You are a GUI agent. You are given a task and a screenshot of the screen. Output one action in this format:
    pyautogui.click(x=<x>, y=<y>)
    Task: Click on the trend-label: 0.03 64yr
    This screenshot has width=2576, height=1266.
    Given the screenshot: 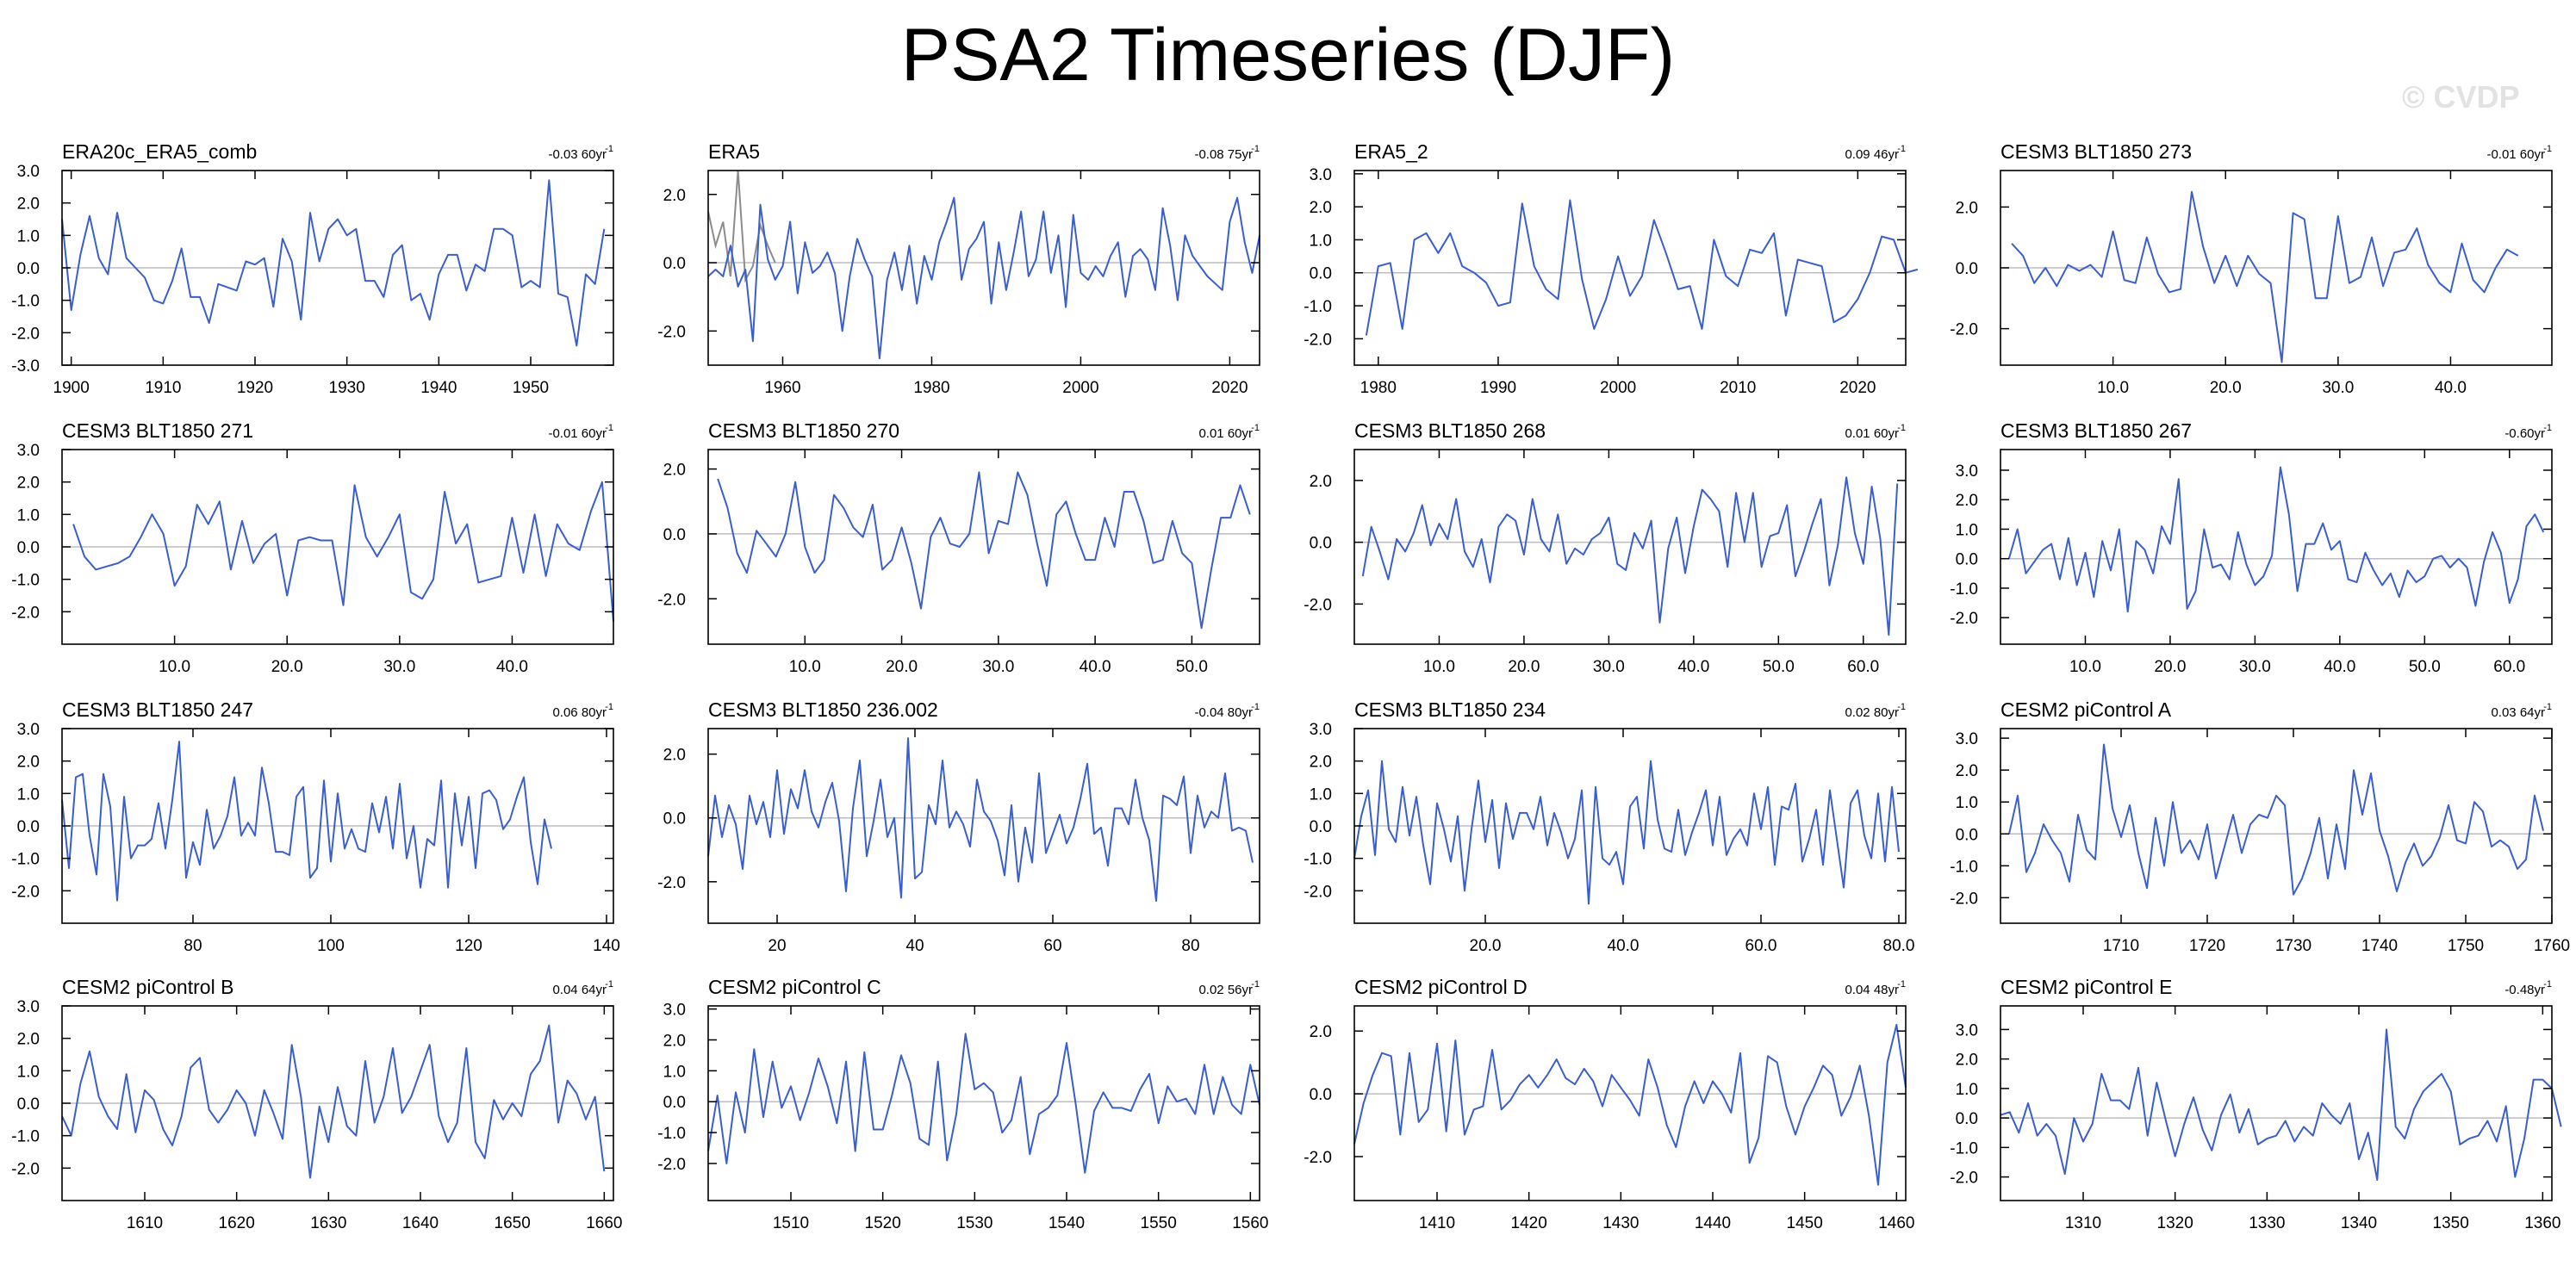 What is the action you would take?
    pyautogui.click(x=2518, y=712)
    